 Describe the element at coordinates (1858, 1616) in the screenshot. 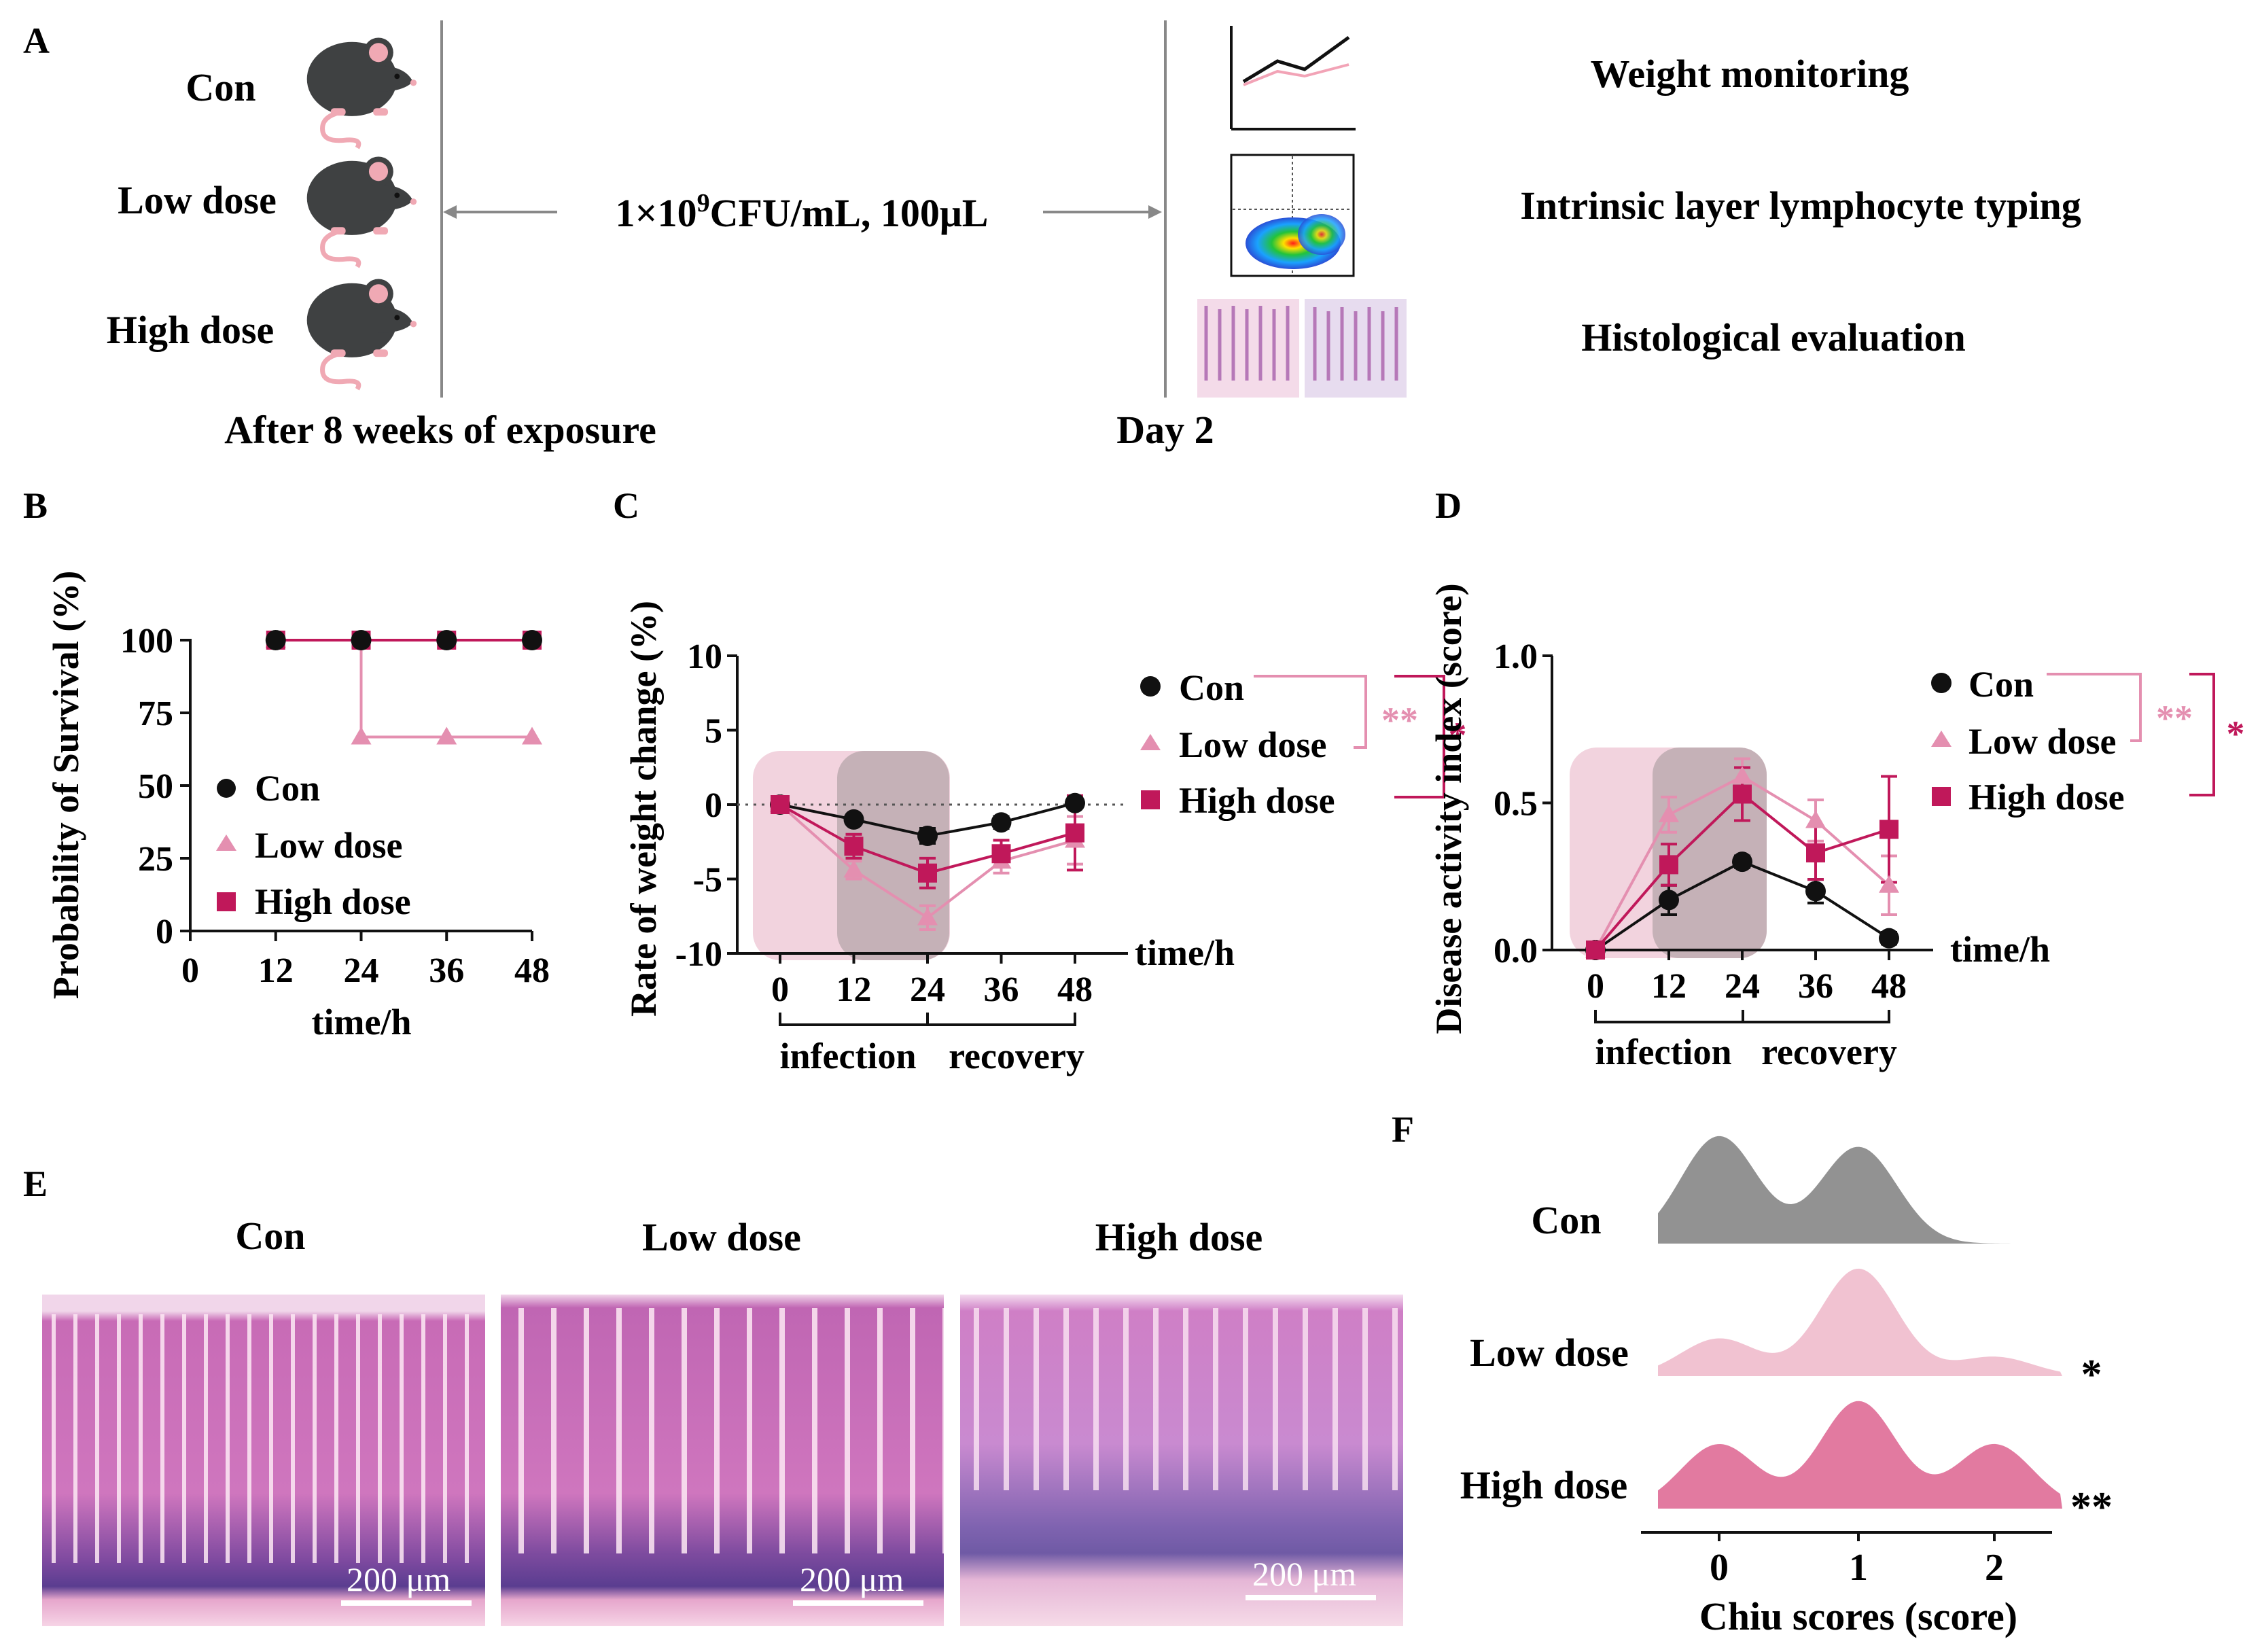

I see `panel-f-xlabel: Chiu scores (score)` at that location.